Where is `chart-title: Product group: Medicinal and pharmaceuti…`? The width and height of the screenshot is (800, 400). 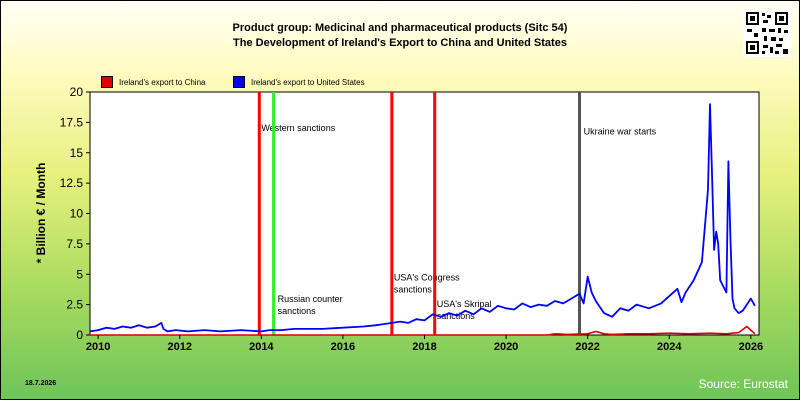
chart-title: Product group: Medicinal and pharmaceuti… is located at coordinates (400, 28).